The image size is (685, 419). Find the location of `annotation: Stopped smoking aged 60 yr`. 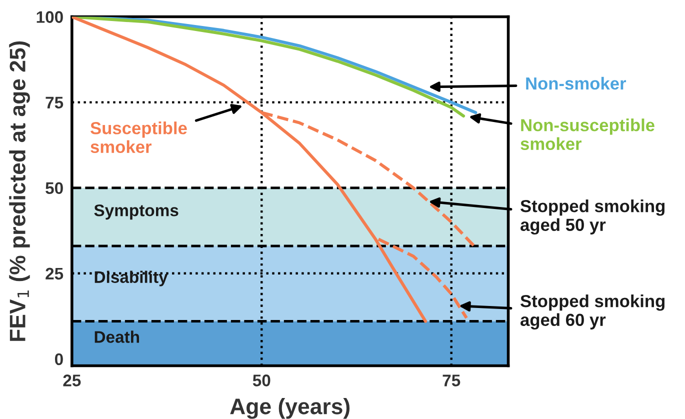

annotation: Stopped smoking aged 60 yr is located at coordinates (592, 312).